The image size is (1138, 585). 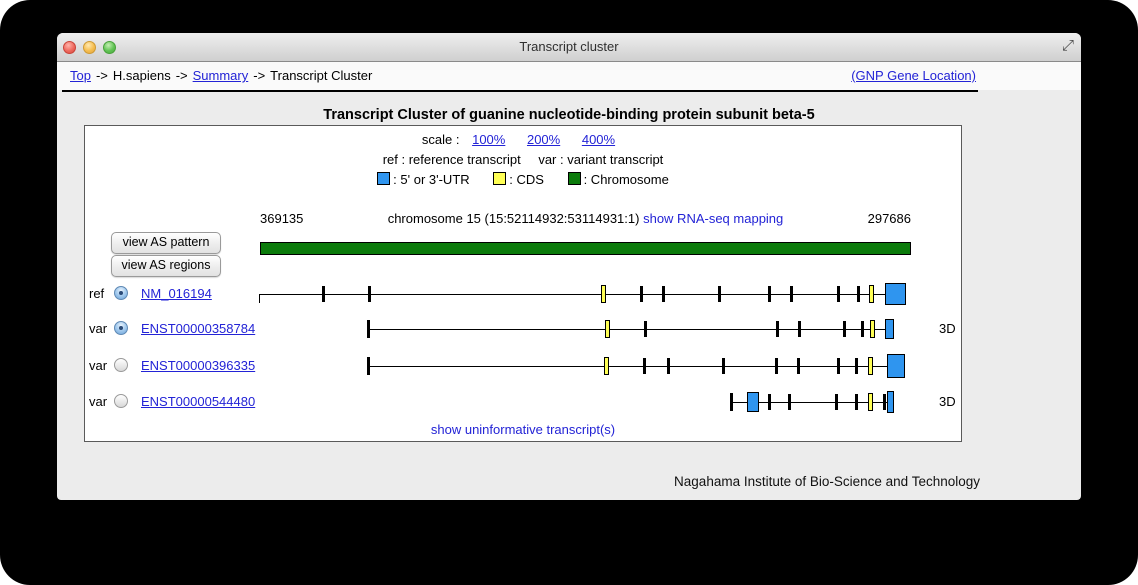 I want to click on traffic-lights, so click(x=89, y=47).